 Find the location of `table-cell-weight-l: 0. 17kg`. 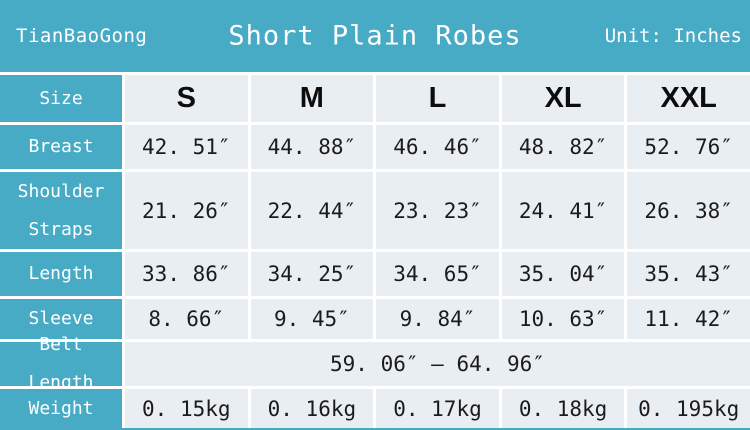

table-cell-weight-l: 0. 17kg is located at coordinates (437, 408).